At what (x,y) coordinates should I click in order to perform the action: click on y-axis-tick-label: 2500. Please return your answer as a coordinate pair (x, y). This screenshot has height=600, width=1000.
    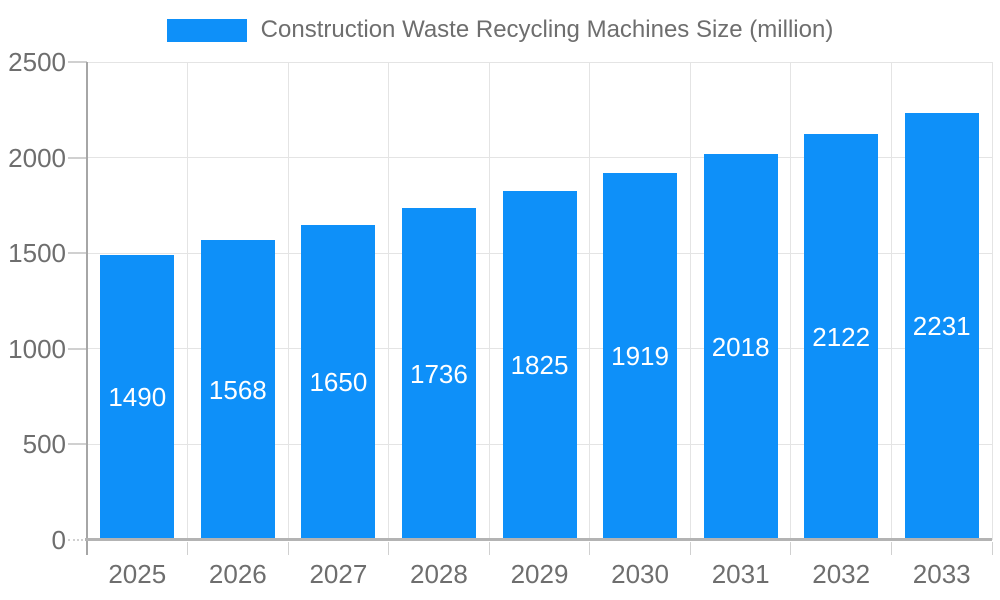
    Looking at the image, I should click on (37, 62).